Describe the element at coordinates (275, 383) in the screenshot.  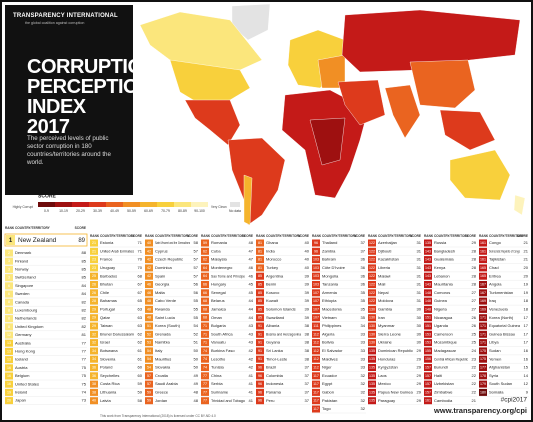
I see `country: Indonesia` at that location.